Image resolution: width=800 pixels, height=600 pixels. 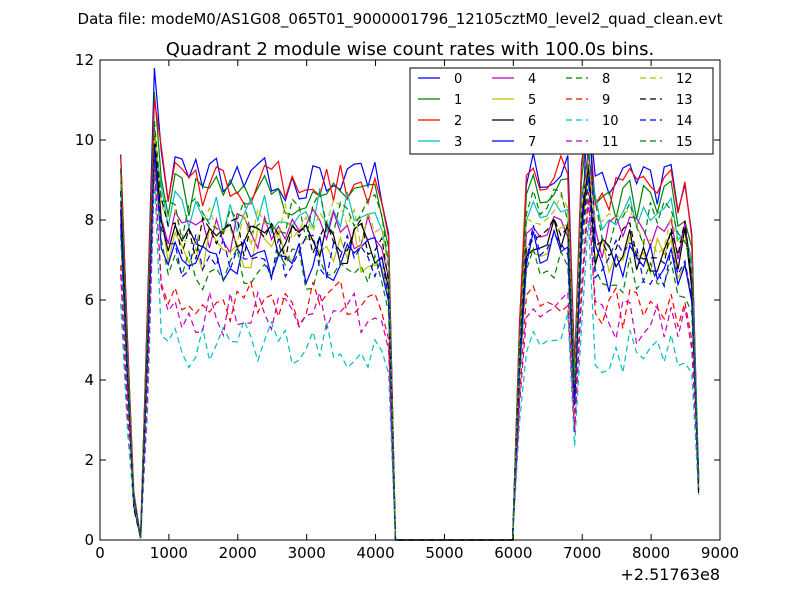 I want to click on x-tick-label-5: 5000, so click(x=444, y=553).